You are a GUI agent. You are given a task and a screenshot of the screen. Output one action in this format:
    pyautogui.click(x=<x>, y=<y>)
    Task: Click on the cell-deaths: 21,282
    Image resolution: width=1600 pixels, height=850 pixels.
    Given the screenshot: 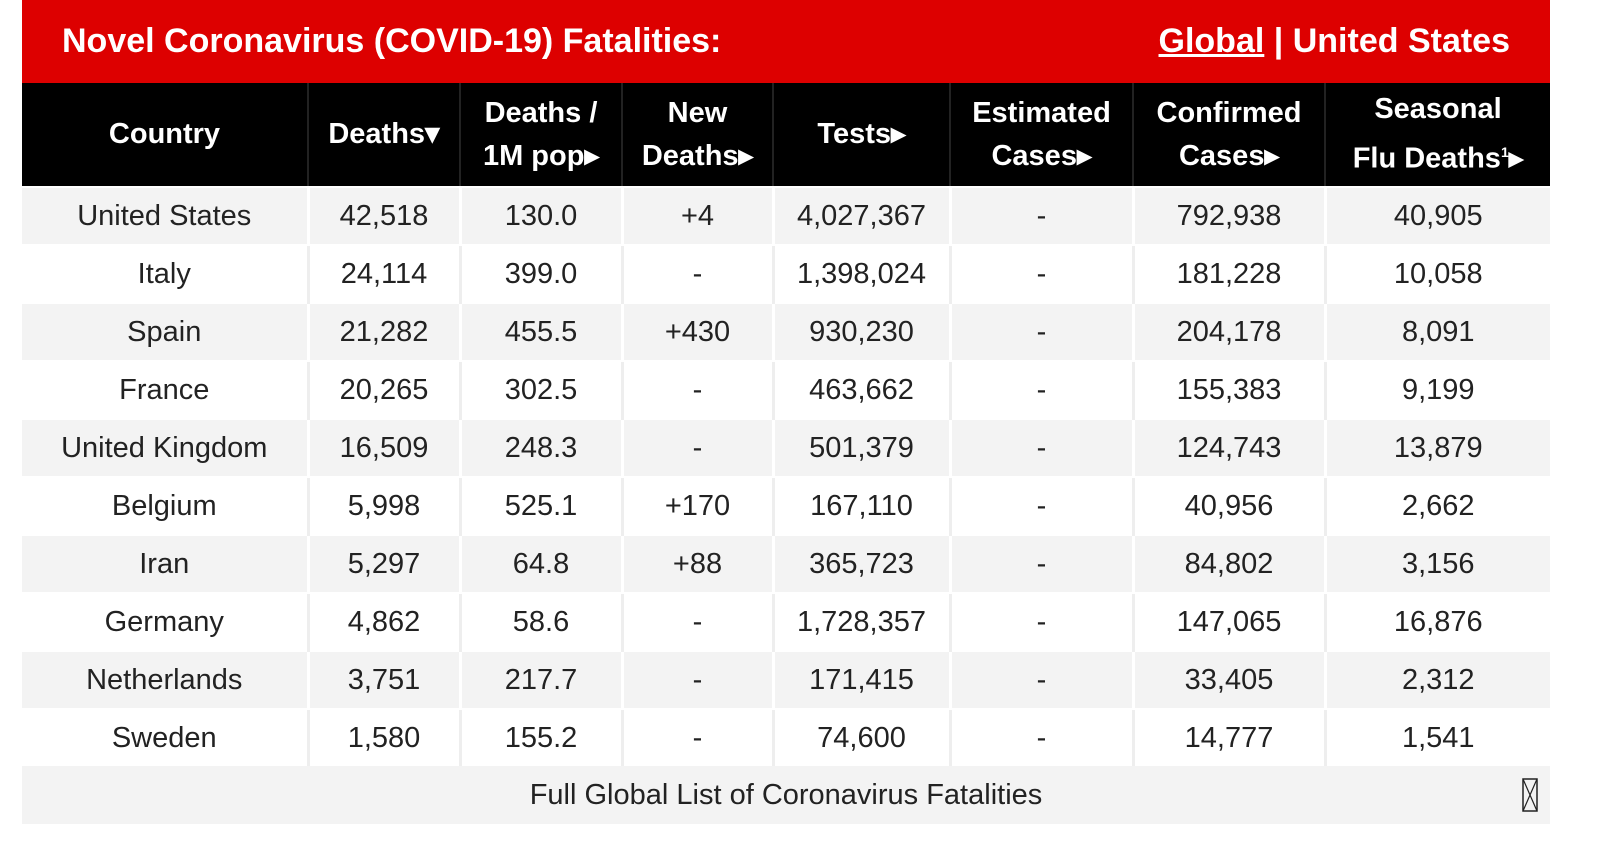 What is the action you would take?
    pyautogui.click(x=383, y=331)
    